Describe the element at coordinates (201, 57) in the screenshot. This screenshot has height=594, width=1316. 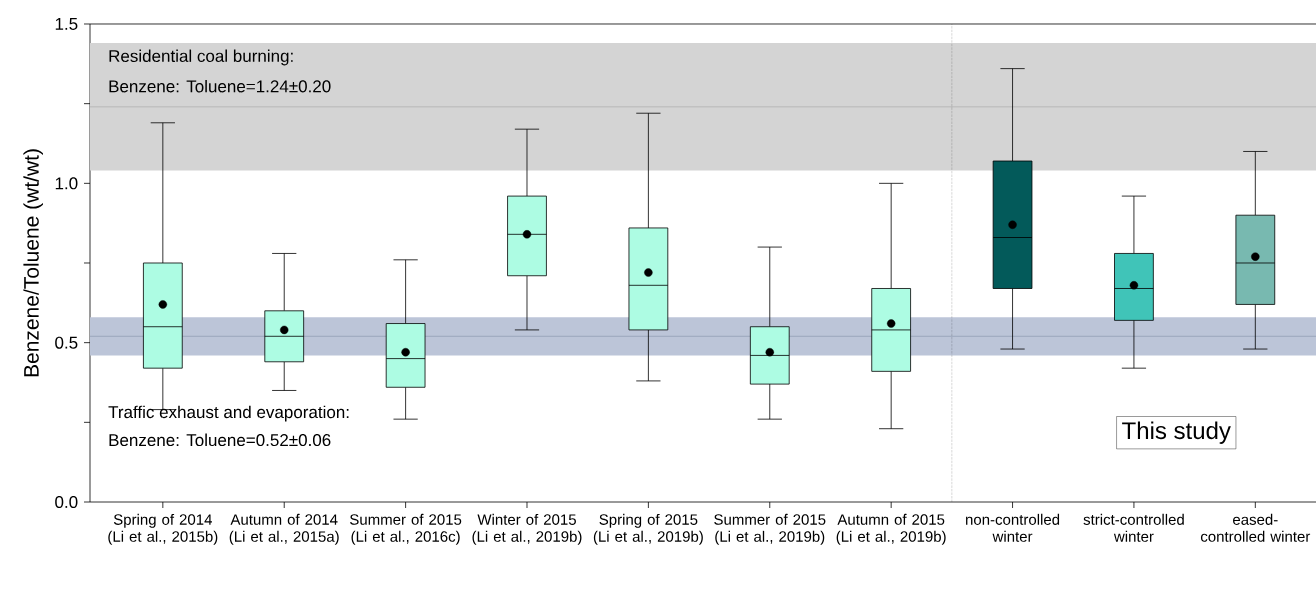
I see `annotation: Residential coal burning:` at that location.